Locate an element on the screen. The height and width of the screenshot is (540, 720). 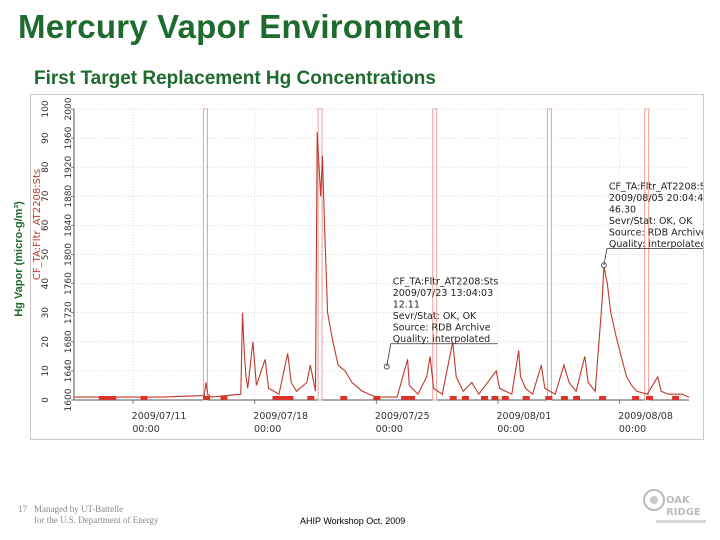
y-tick-label: 40 is located at coordinates (46, 284).